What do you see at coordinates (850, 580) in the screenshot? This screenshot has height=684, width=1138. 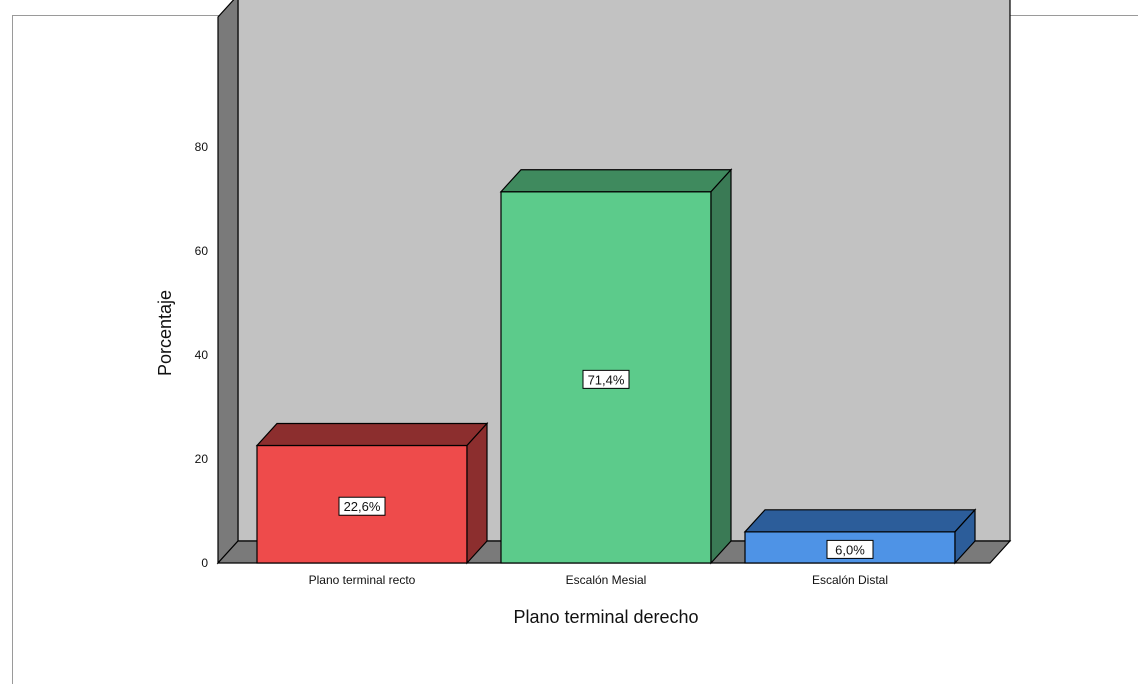 I see `x-tick-label: Escalón Distal` at bounding box center [850, 580].